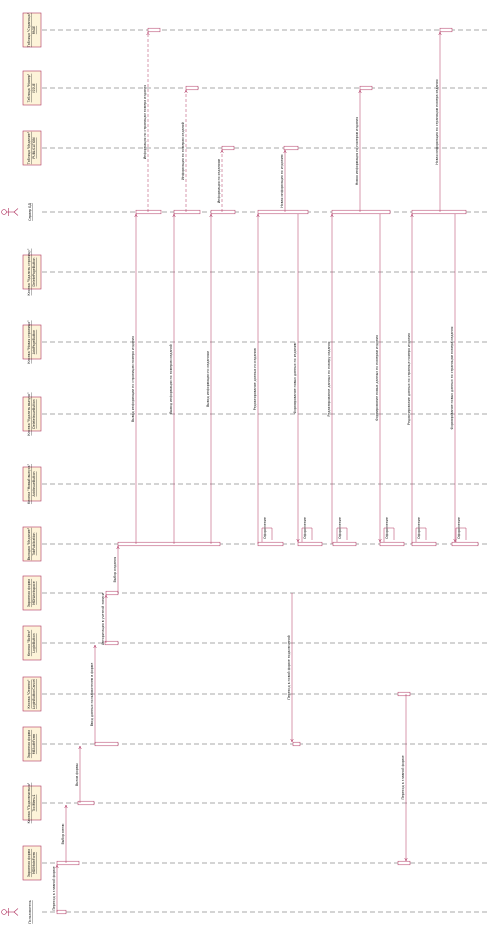 Image resolution: width=494 pixels, height=932 pixels. I want to click on message-label: Формирование новых данных по изданию, so click(295, 377).